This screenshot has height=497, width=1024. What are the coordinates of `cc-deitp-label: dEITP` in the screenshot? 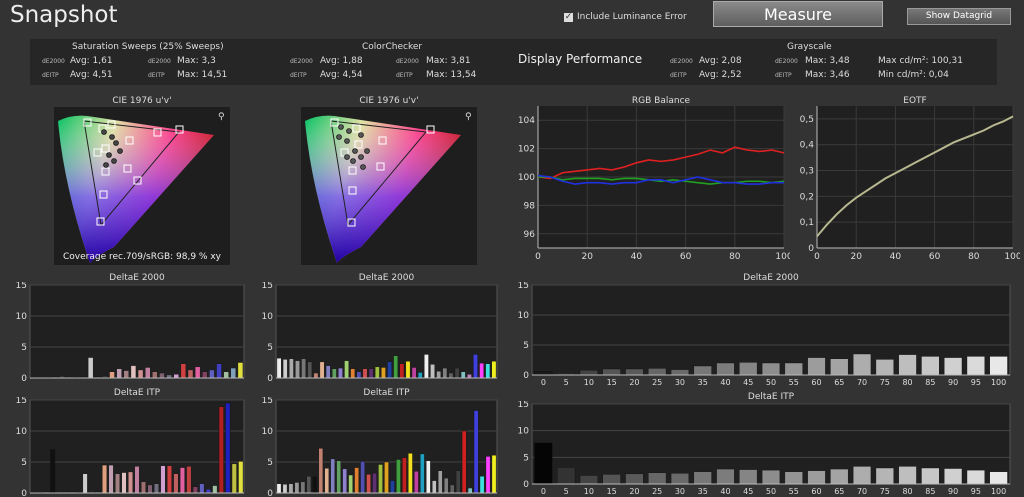 It's located at (298, 75).